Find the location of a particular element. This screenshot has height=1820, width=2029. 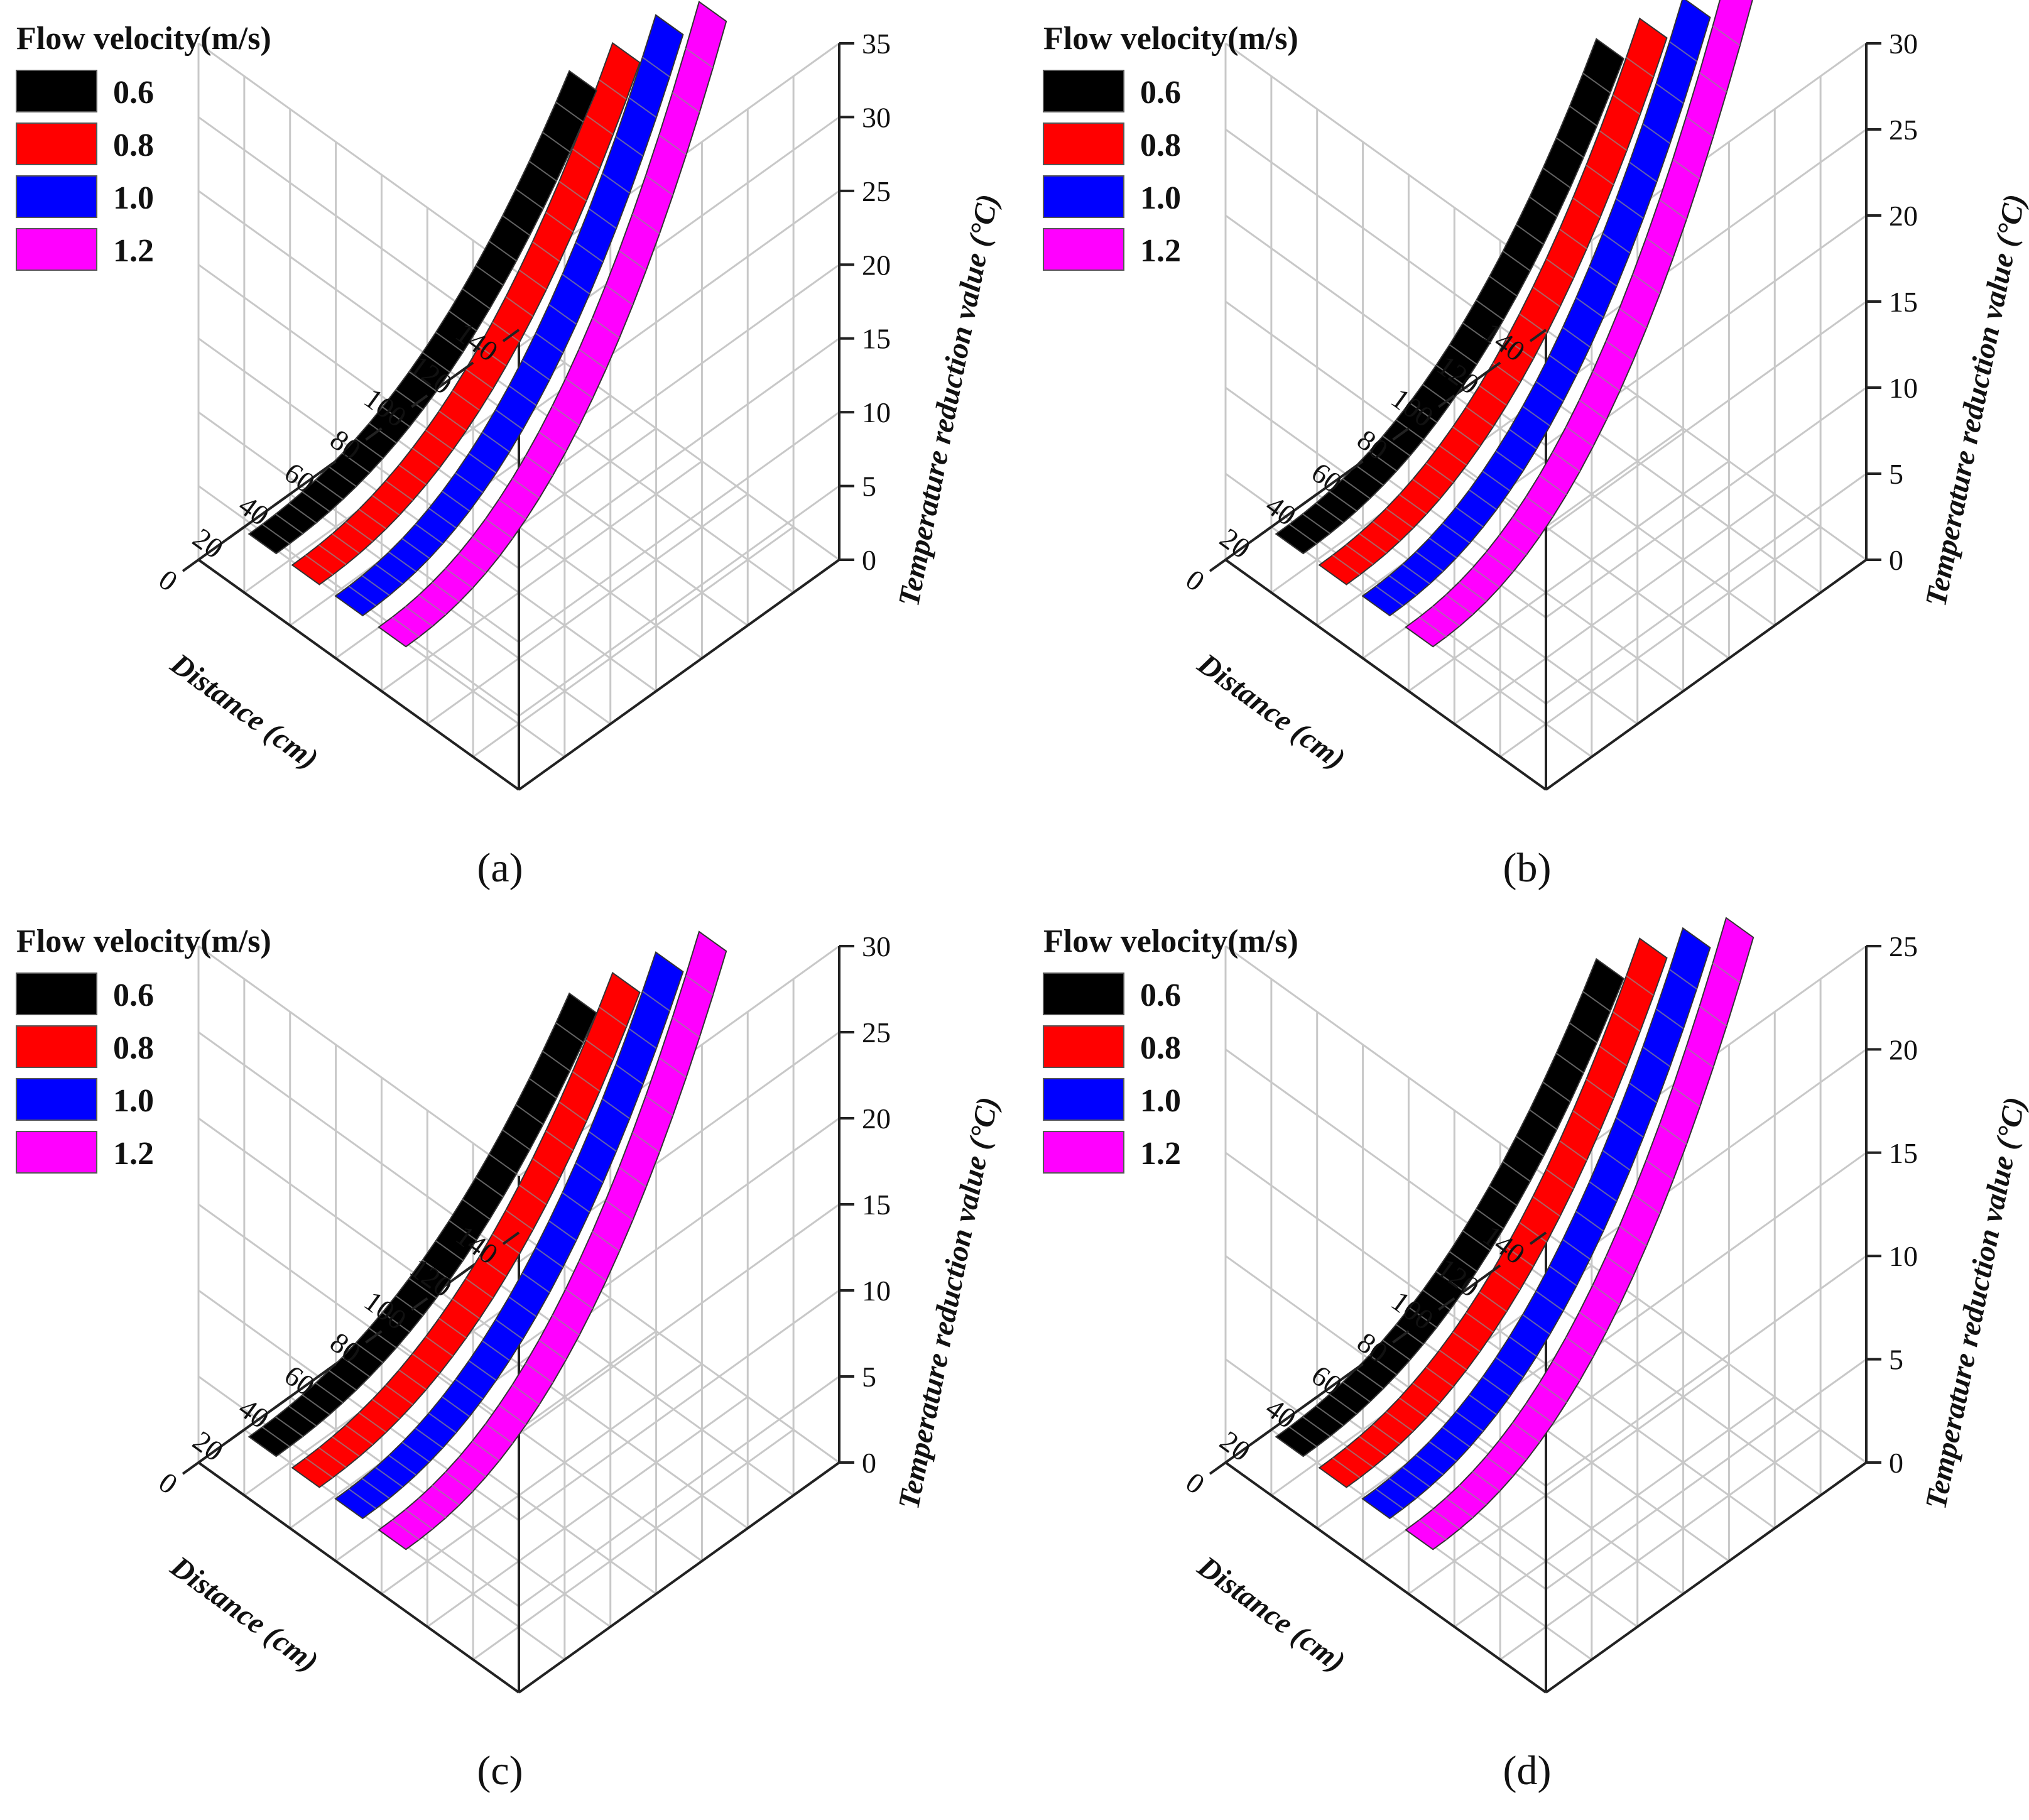

distance-axis-title: Distance (cm) is located at coordinates (1271, 1614).